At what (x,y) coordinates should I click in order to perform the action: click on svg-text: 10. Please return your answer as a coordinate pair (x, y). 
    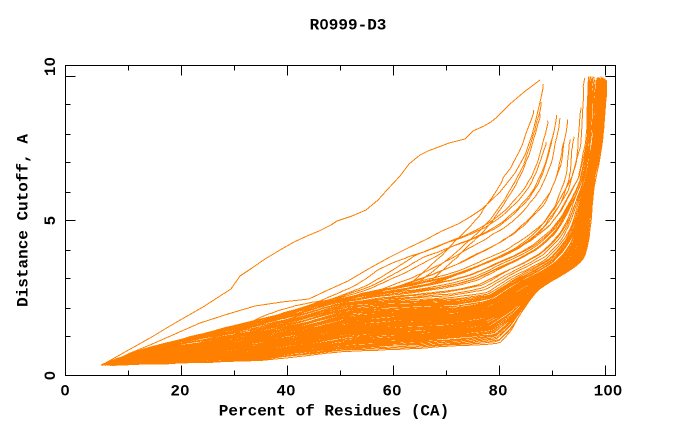
    Looking at the image, I should click on (51, 66).